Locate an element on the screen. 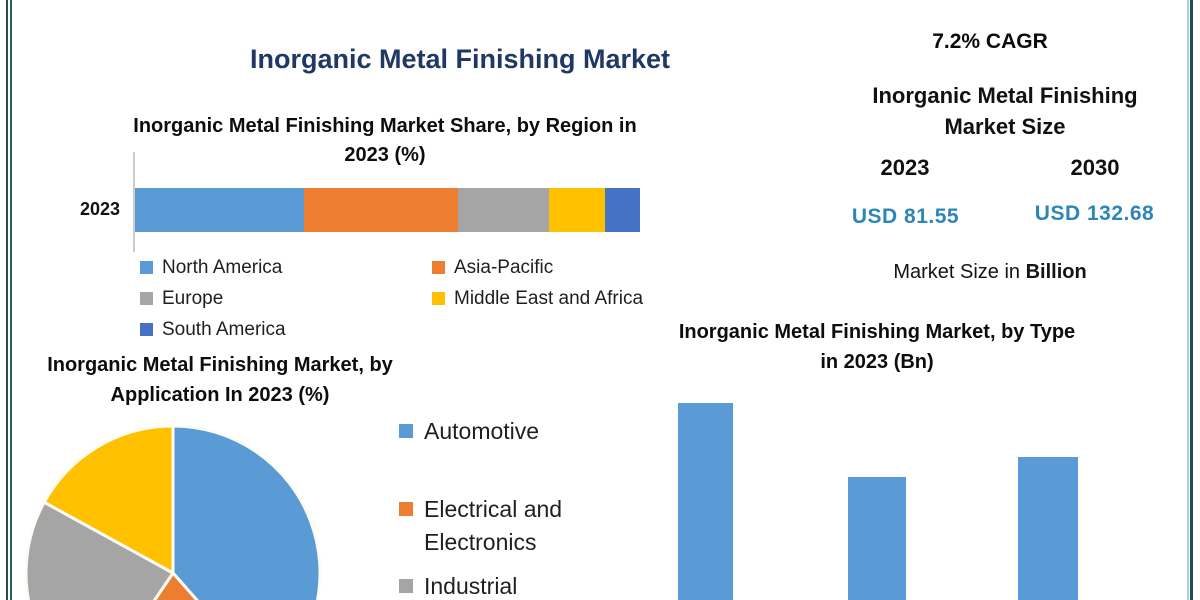 Image resolution: width=1200 pixels, height=600 pixels. legend-label: Asia-Pacific is located at coordinates (504, 267).